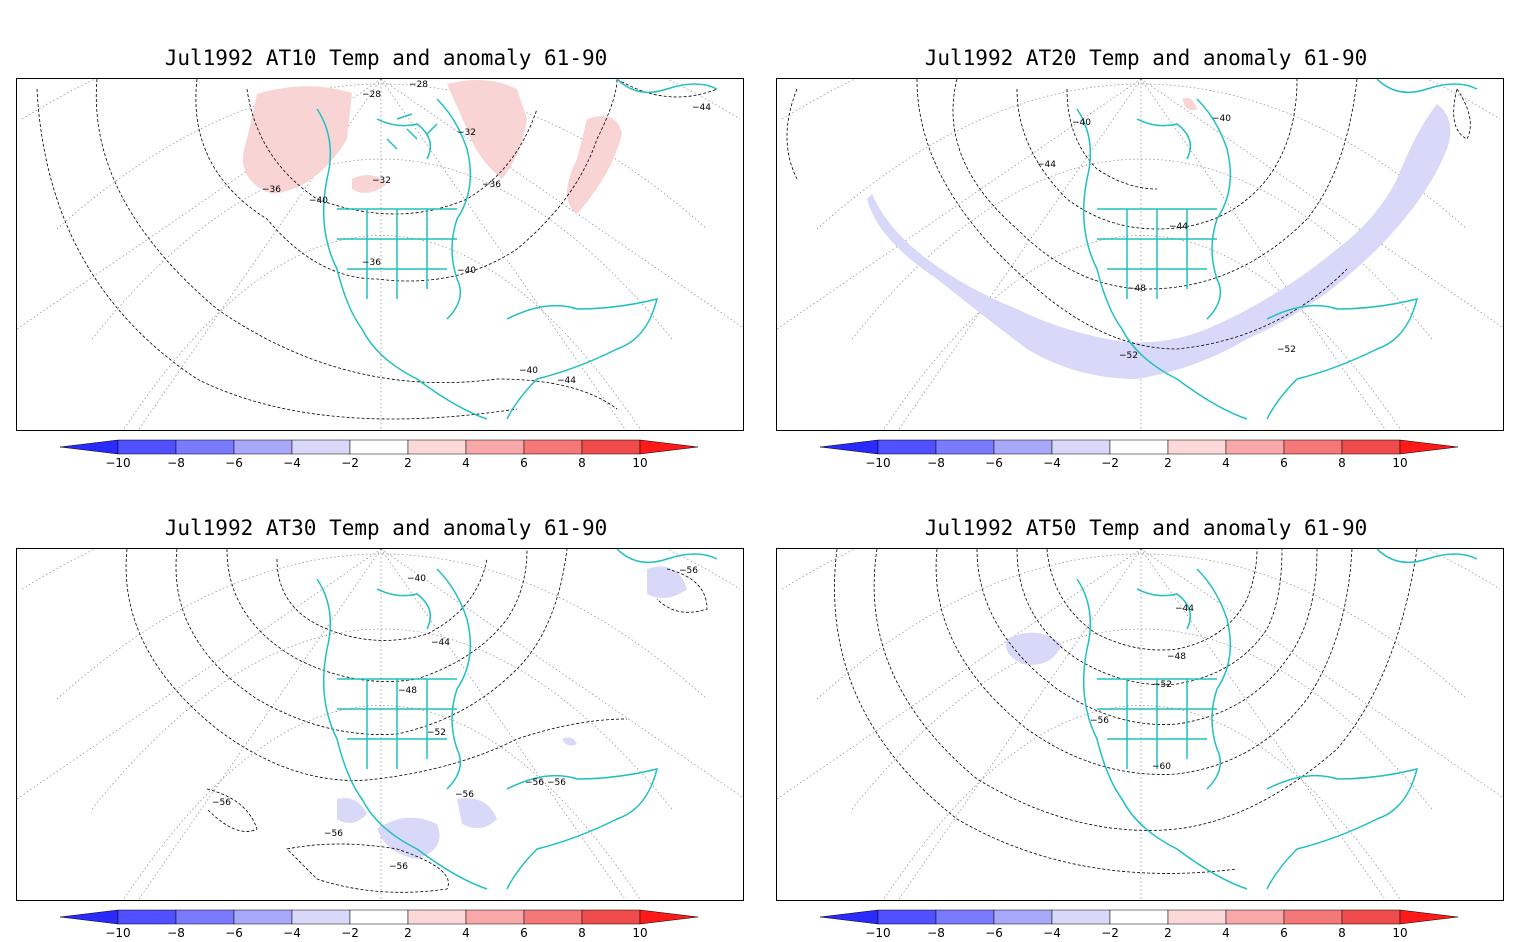  Describe the element at coordinates (1110, 463) in the screenshot. I see `colorbar-tick-label: −2` at that location.